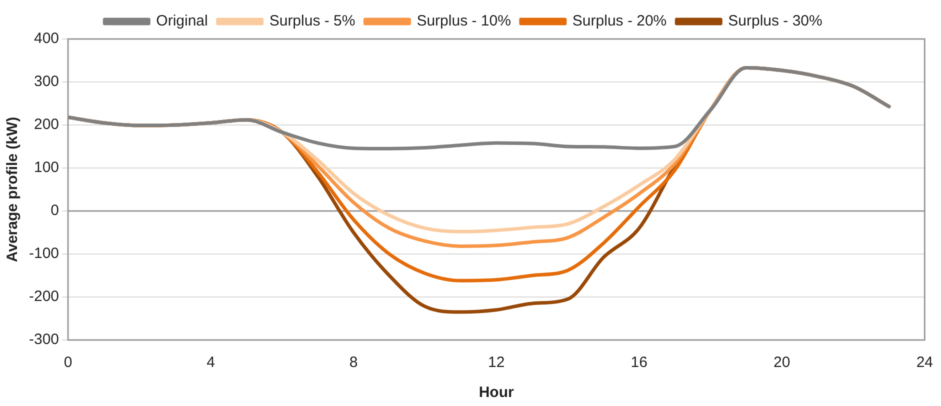 This screenshot has height=406, width=941. I want to click on legend-label: Surplus - 5%, so click(312, 21).